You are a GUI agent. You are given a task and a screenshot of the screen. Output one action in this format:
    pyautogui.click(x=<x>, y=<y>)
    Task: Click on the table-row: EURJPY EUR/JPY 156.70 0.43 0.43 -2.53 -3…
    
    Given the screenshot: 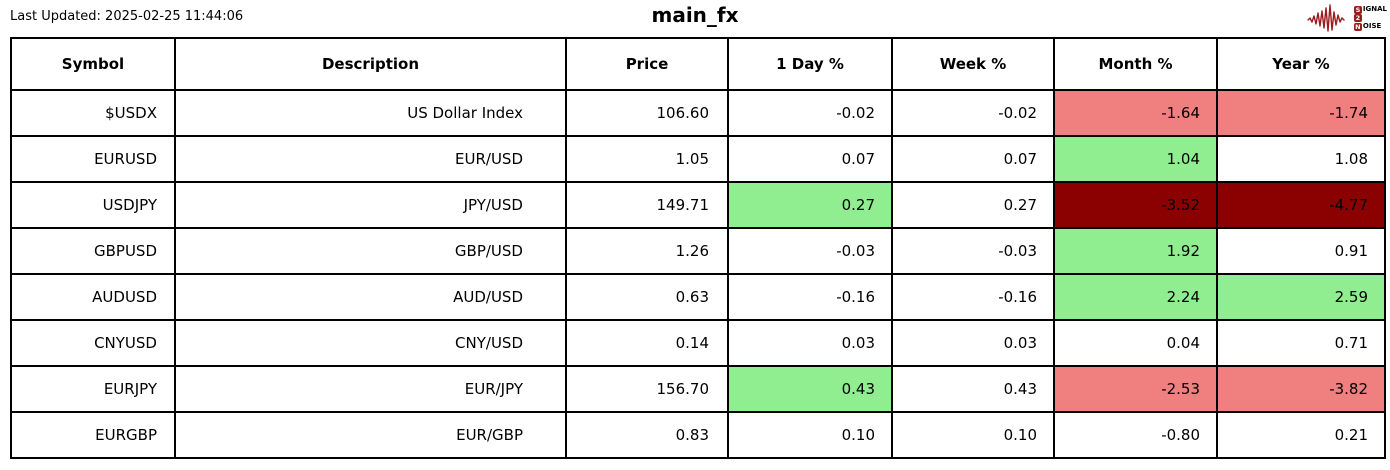 What is the action you would take?
    pyautogui.click(x=698, y=389)
    